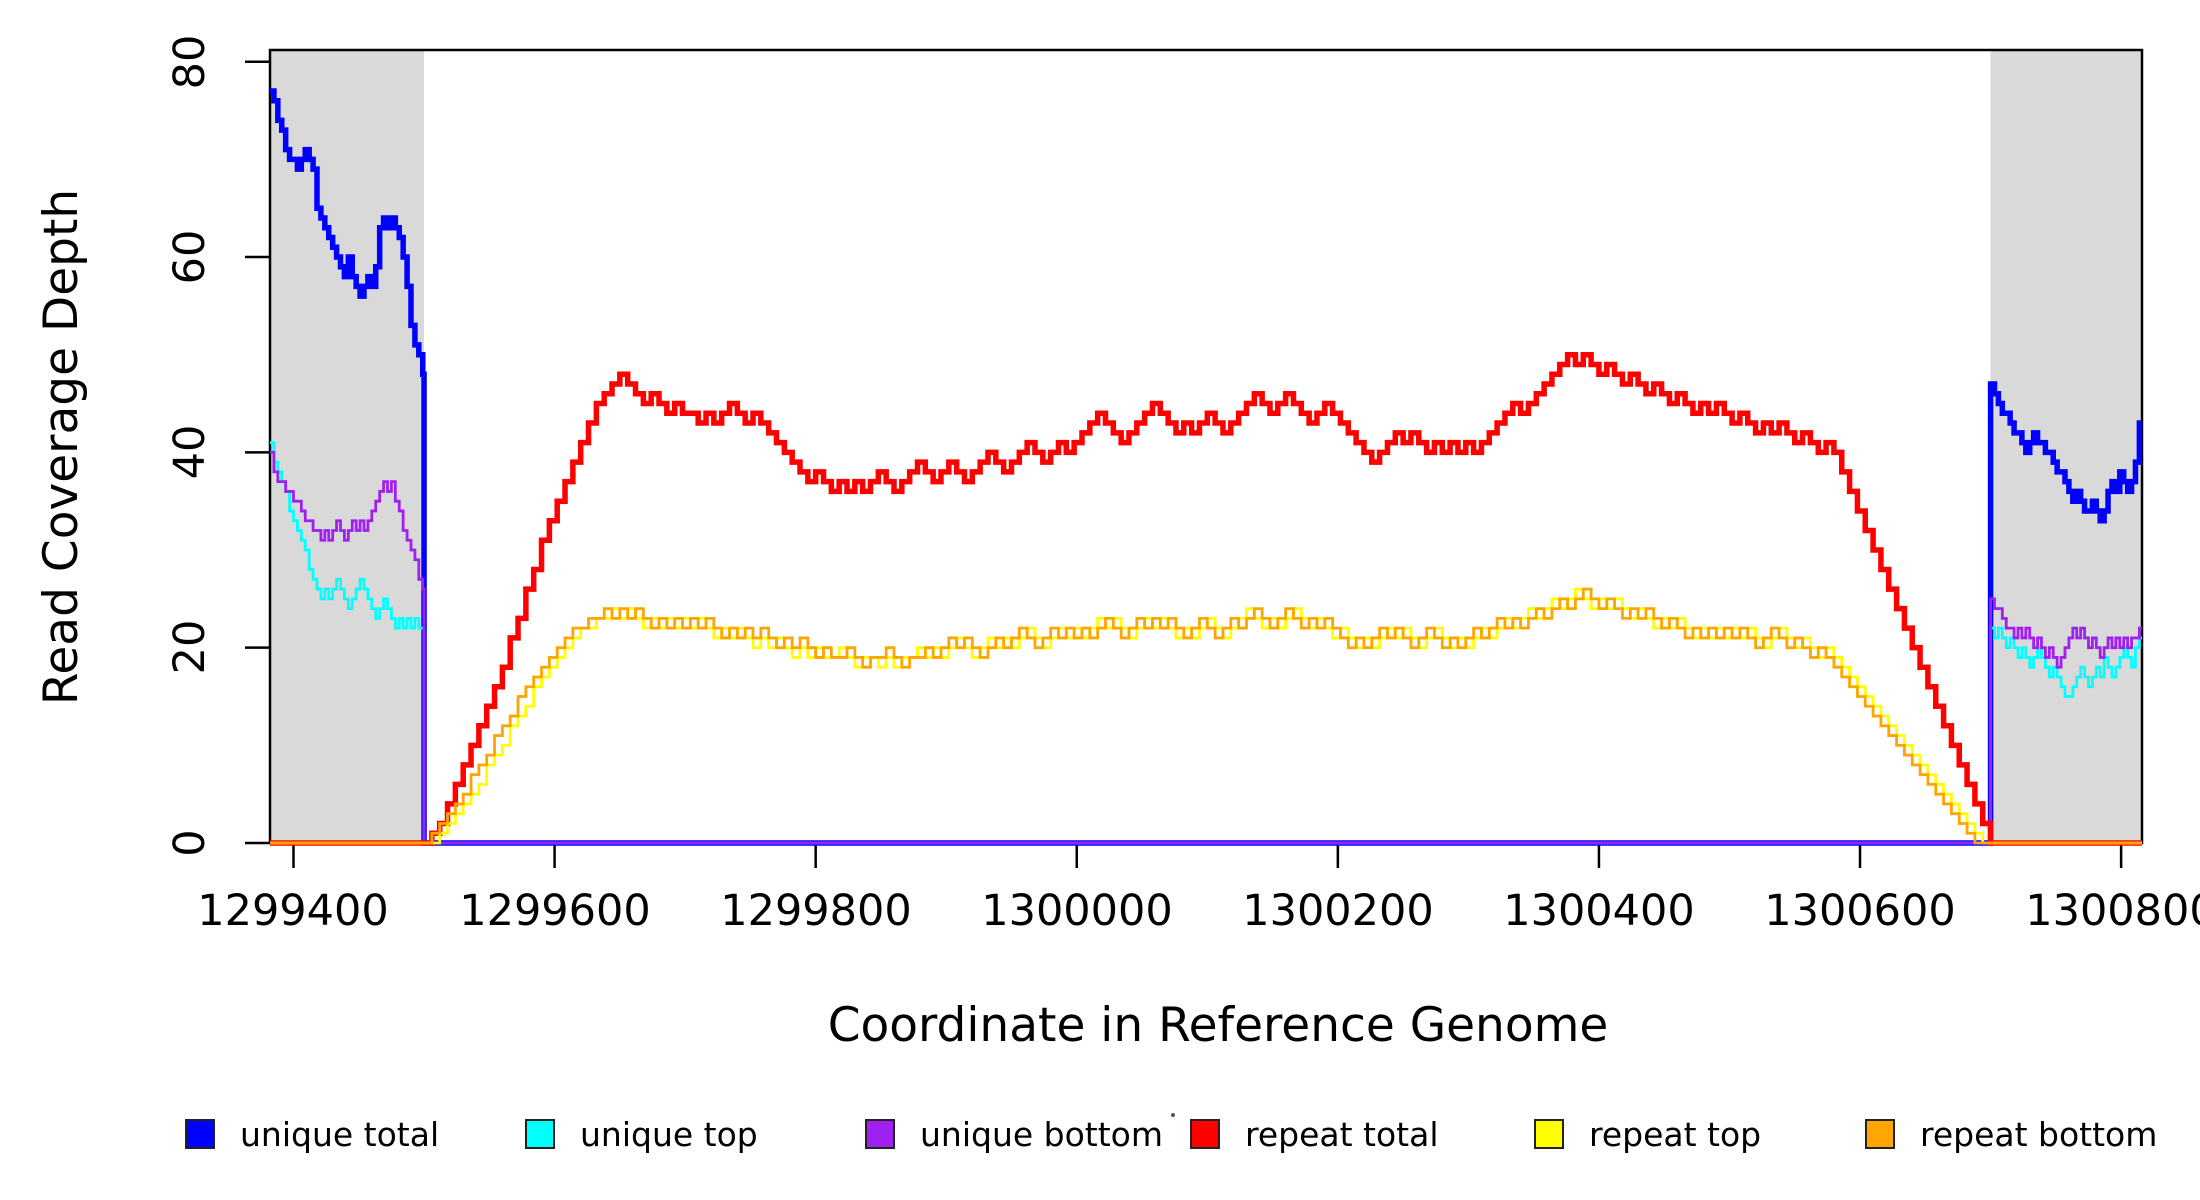 This screenshot has height=1200, width=2200. I want to click on legend-label: repeat top, so click(1675, 1134).